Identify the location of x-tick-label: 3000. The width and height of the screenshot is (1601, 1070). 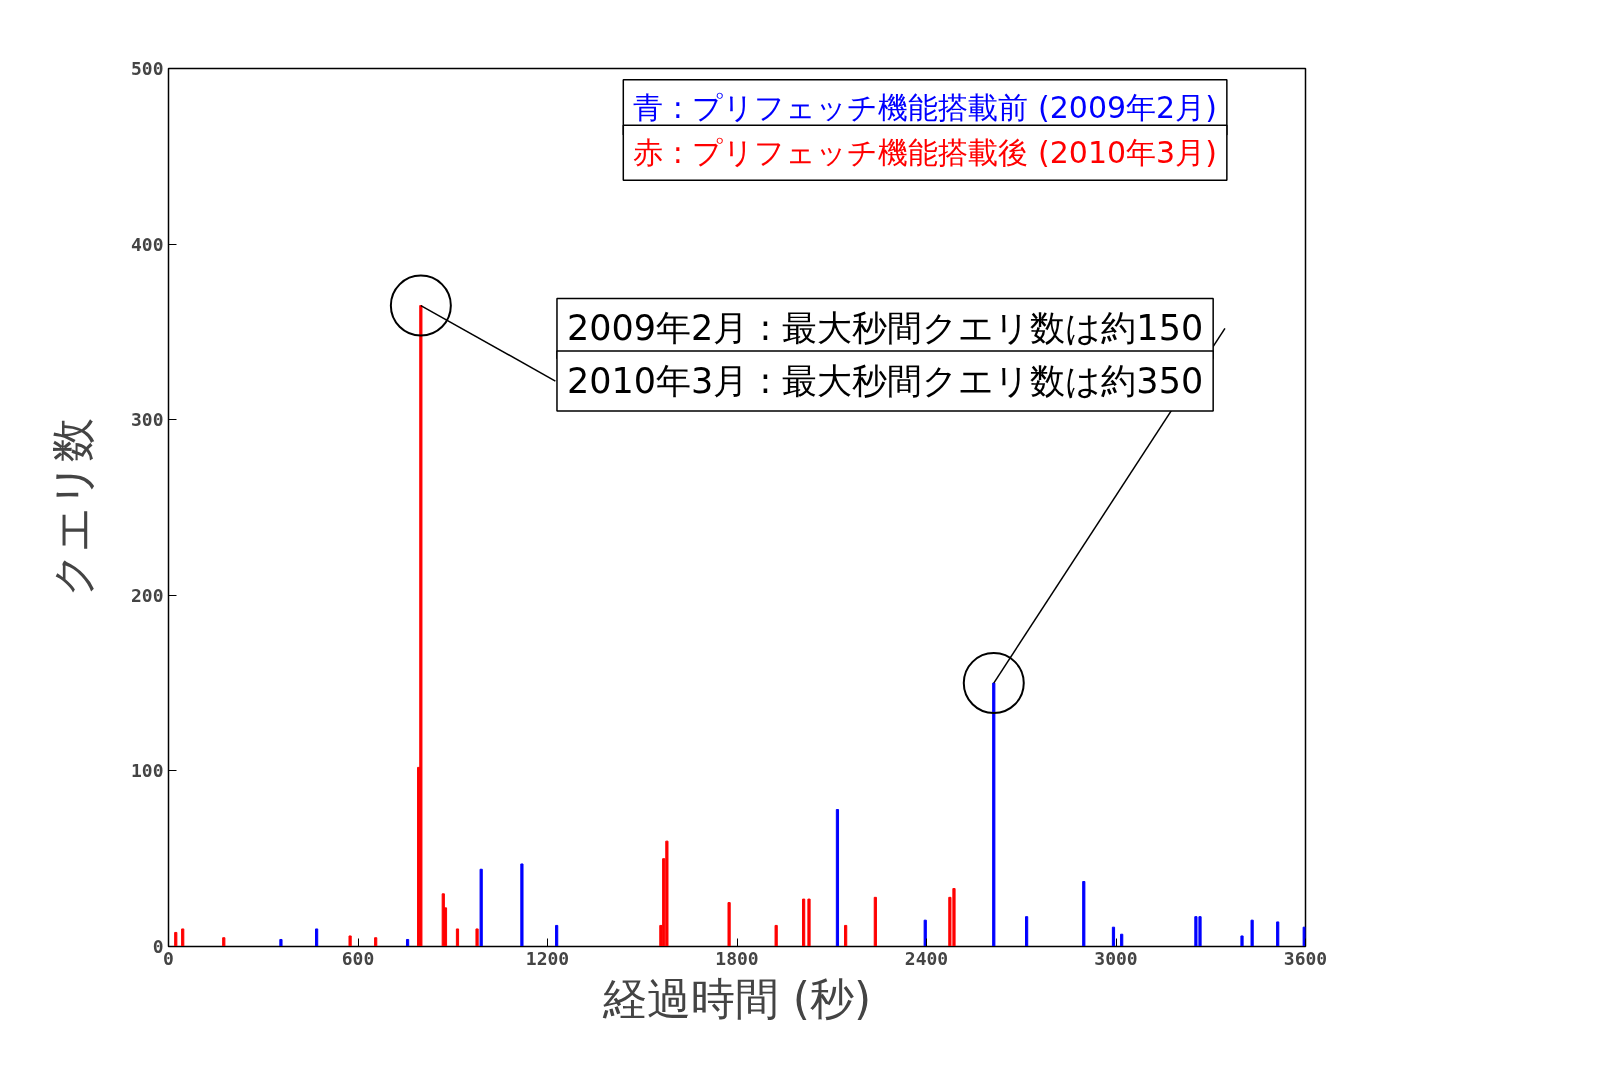
(1116, 958).